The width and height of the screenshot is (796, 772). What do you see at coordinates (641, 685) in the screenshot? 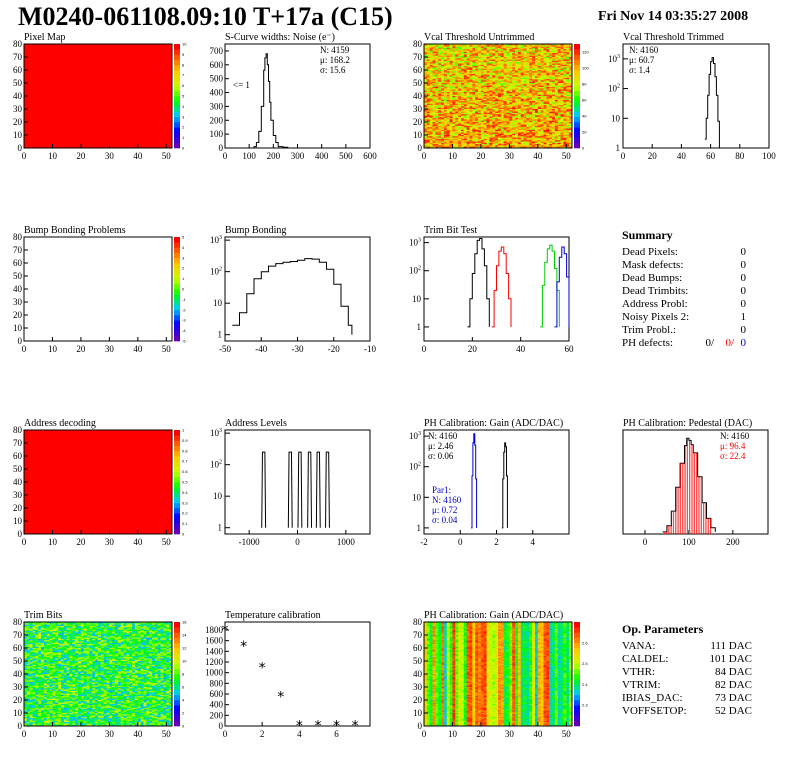
I see `param-label: VTRIM:` at bounding box center [641, 685].